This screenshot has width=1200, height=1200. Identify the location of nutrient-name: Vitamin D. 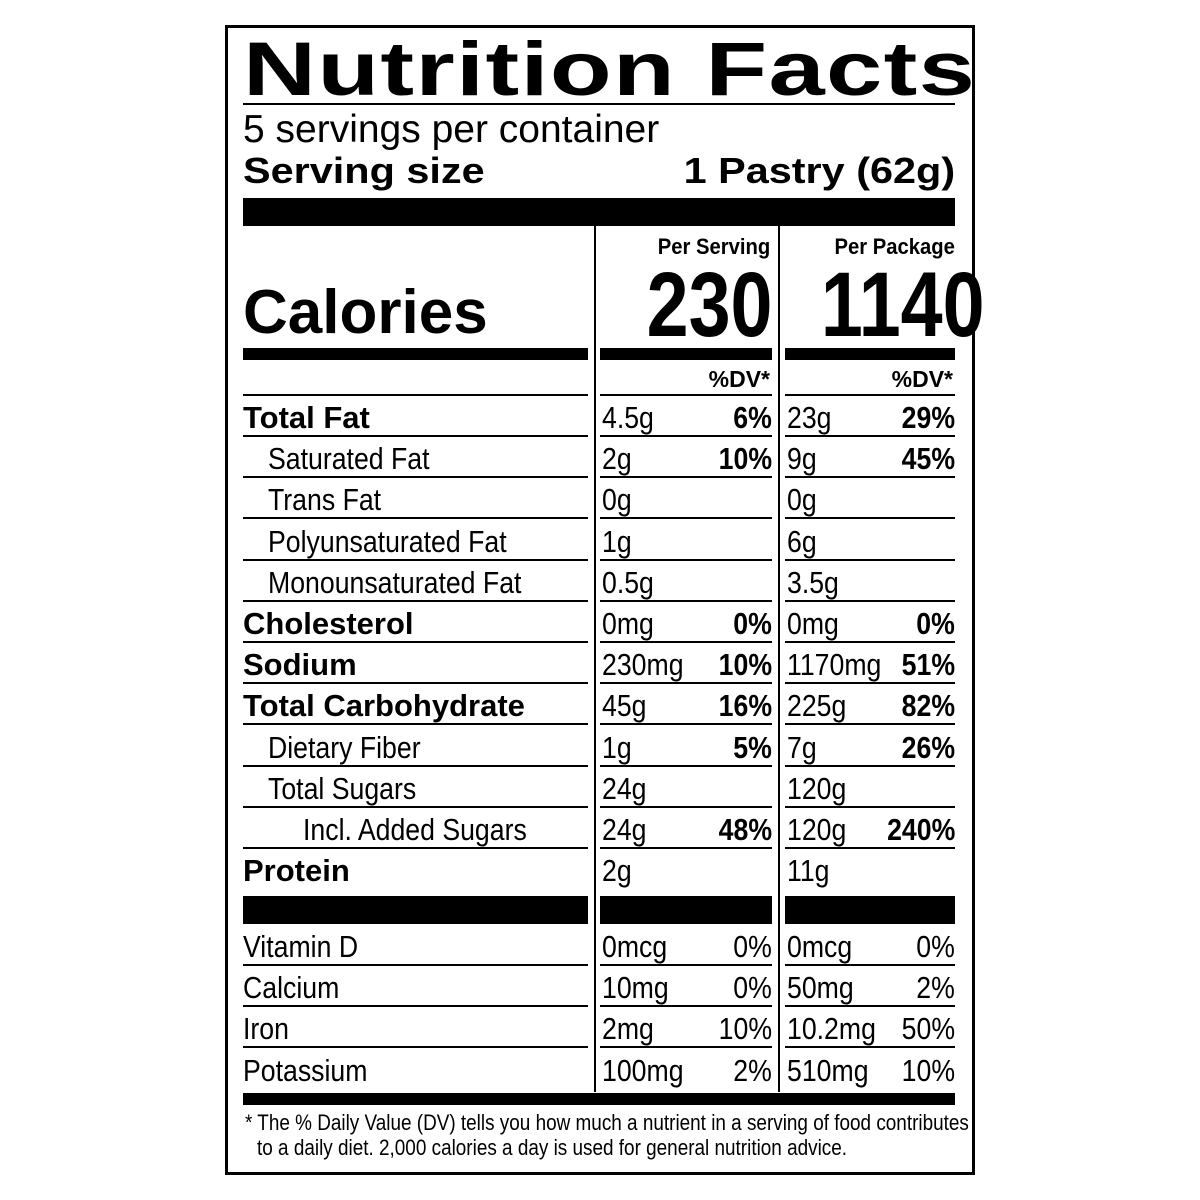
(301, 946).